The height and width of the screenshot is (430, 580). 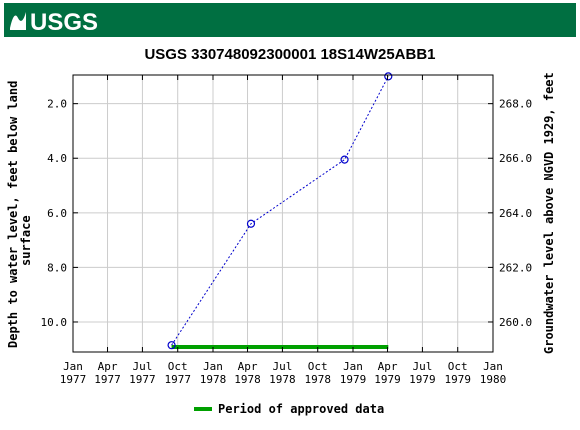 I want to click on legend-label: Period of approved data, so click(x=301, y=409).